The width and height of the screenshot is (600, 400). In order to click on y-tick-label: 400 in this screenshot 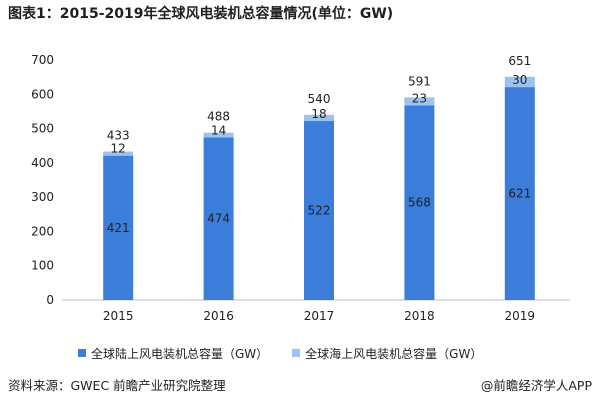, I will do `click(42, 163)`.